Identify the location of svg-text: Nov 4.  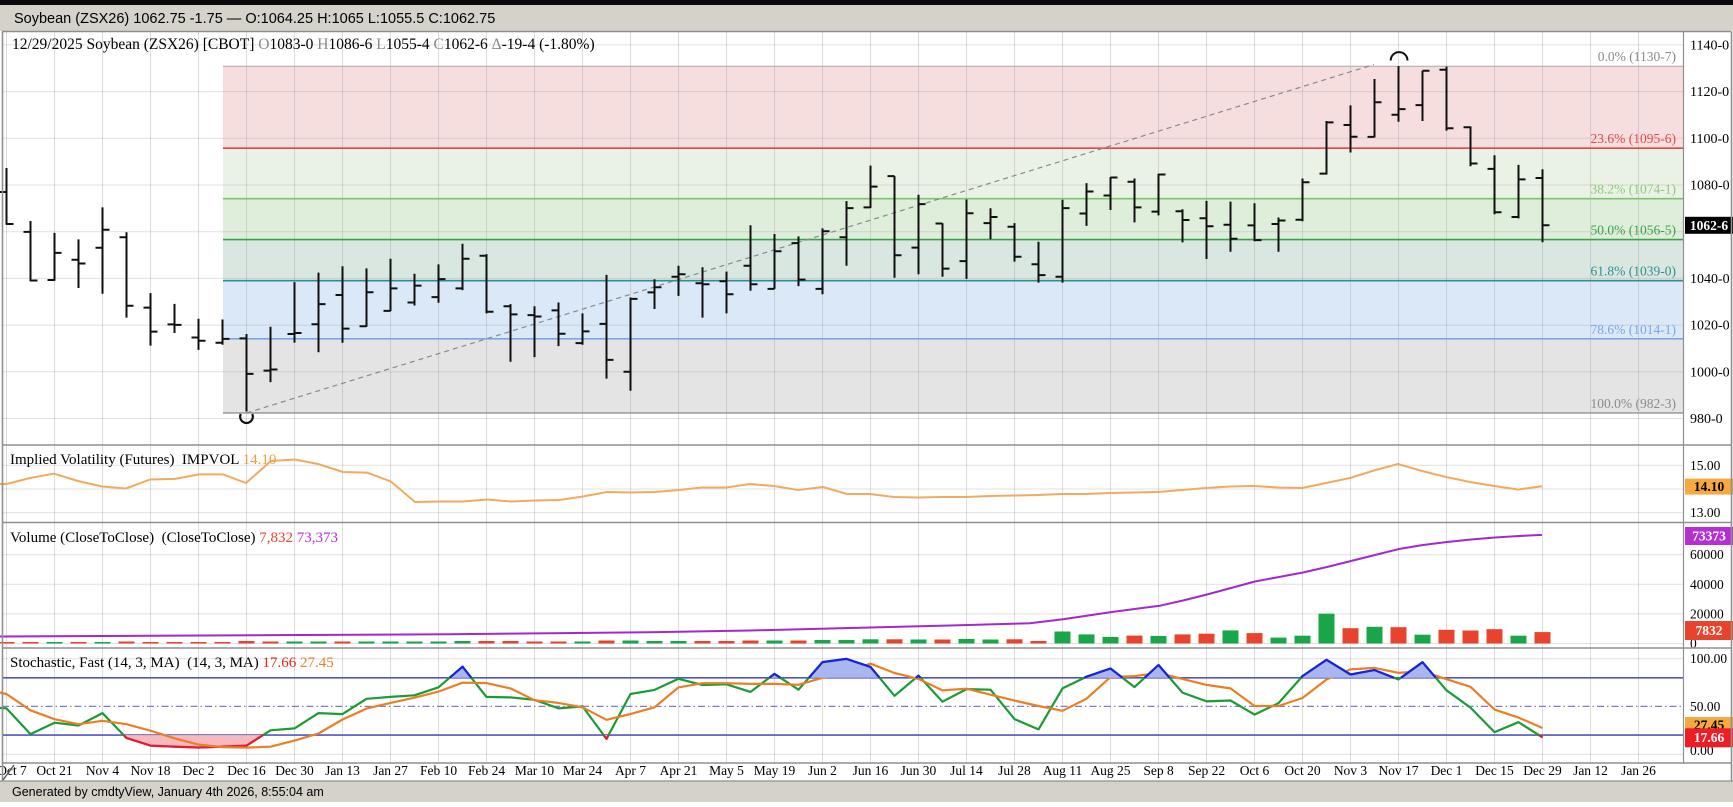
(103, 770).